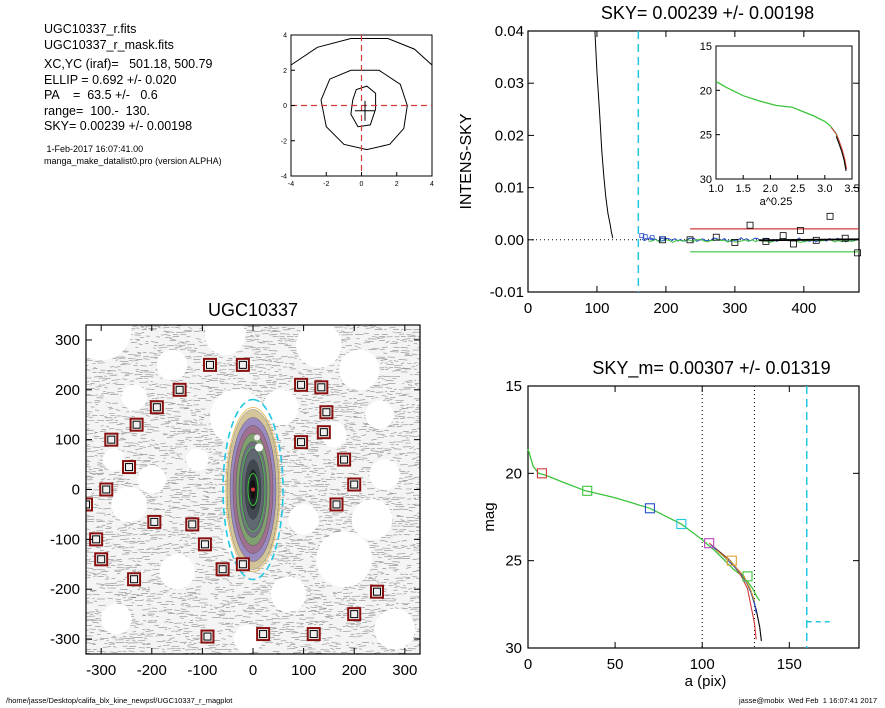  What do you see at coordinates (784, 112) in the screenshot?
I see `inset-frame` at bounding box center [784, 112].